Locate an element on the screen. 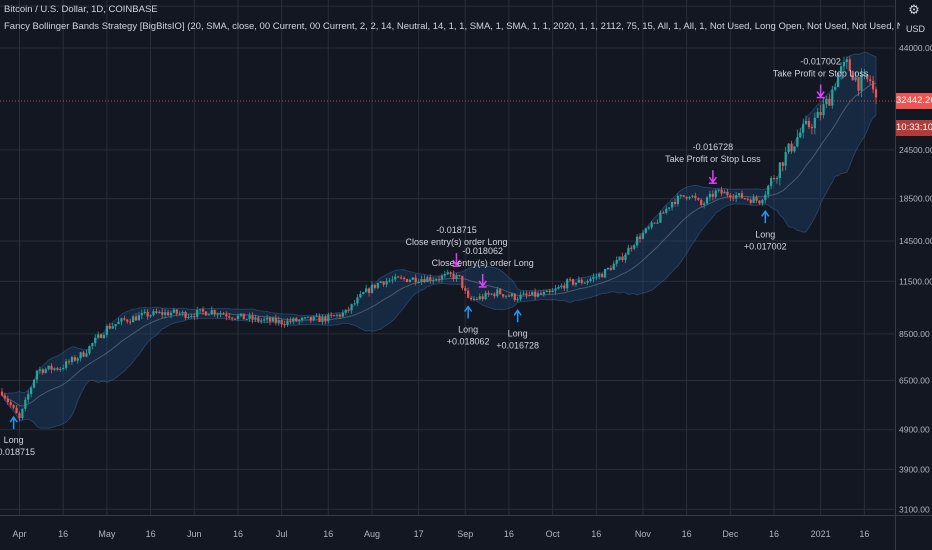  trade-value: -0.018062 is located at coordinates (482, 251).